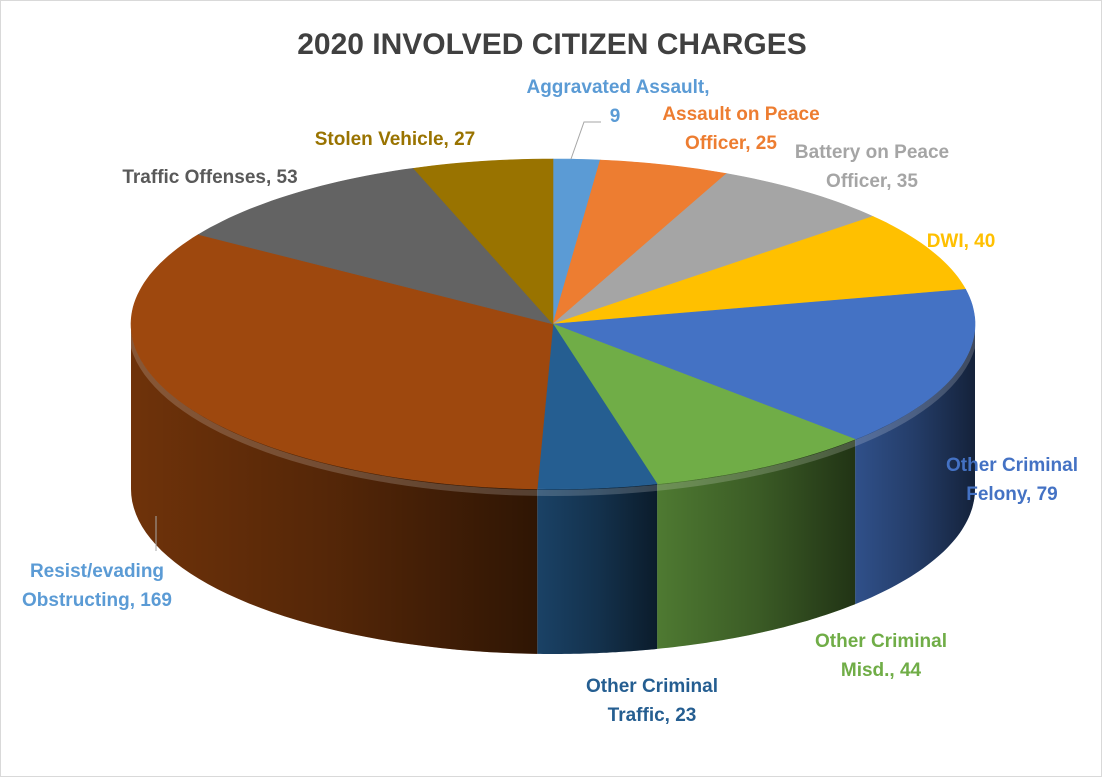  I want to click on label-traffic-offenses-53: Traffic Offenses, 53, so click(209, 177).